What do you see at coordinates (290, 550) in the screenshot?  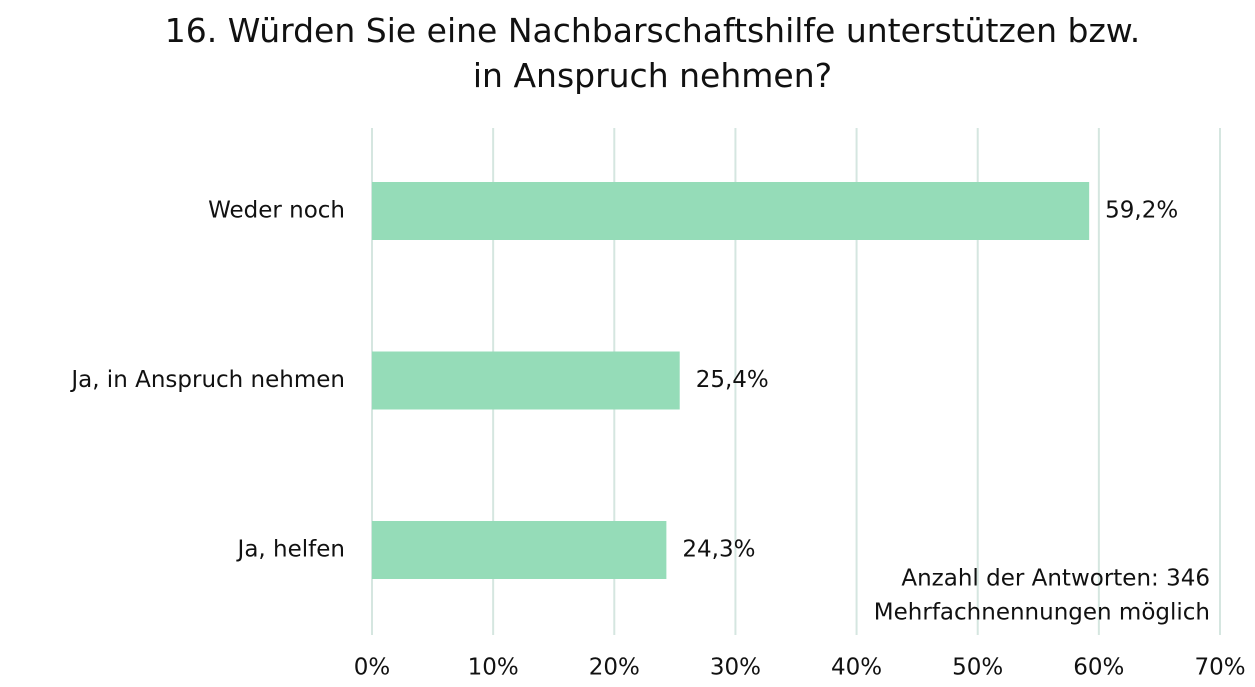 I see `y-tick-label: Ja, helfen` at bounding box center [290, 550].